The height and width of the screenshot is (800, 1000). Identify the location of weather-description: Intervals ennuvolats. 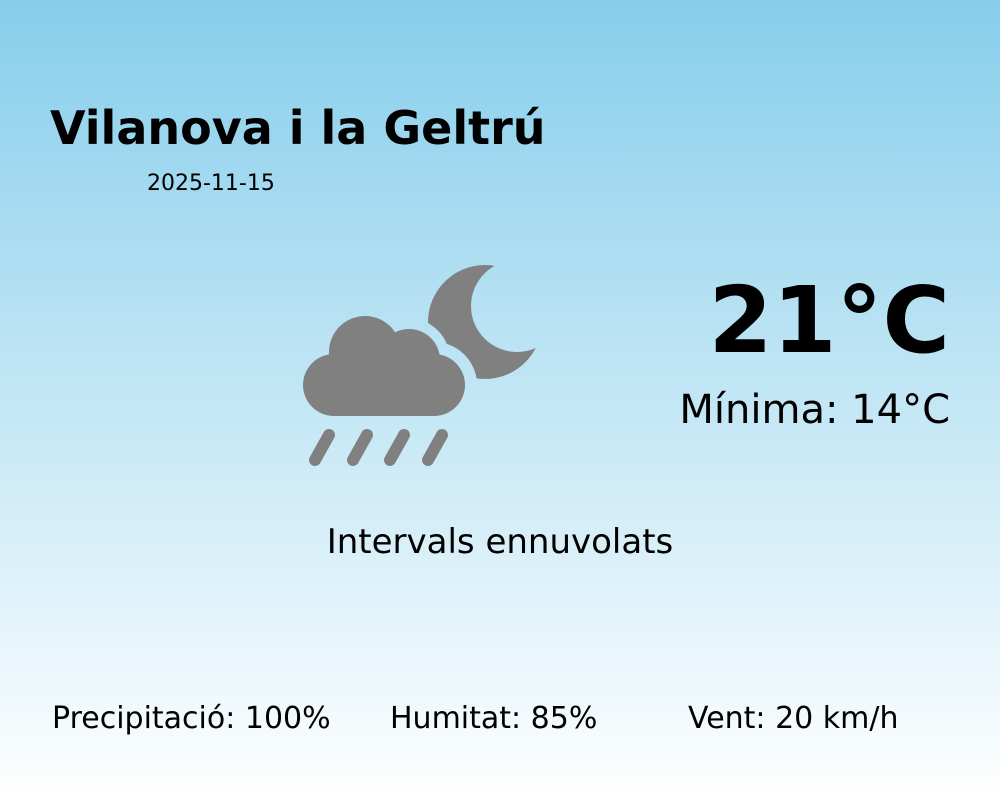
(500, 542).